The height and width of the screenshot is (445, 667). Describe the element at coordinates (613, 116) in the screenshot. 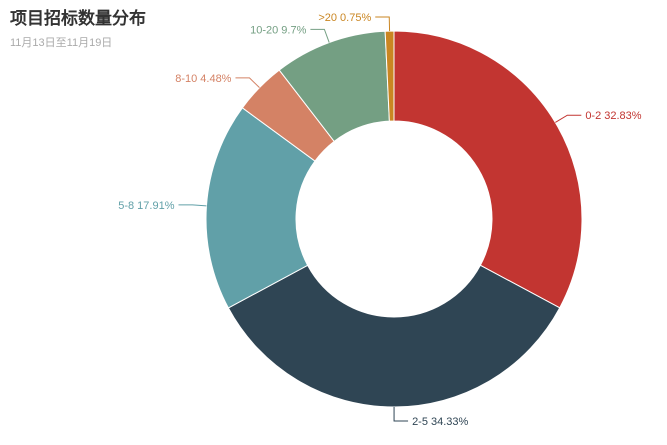

I see `data-label-0-2: 0-2 32.83%` at that location.